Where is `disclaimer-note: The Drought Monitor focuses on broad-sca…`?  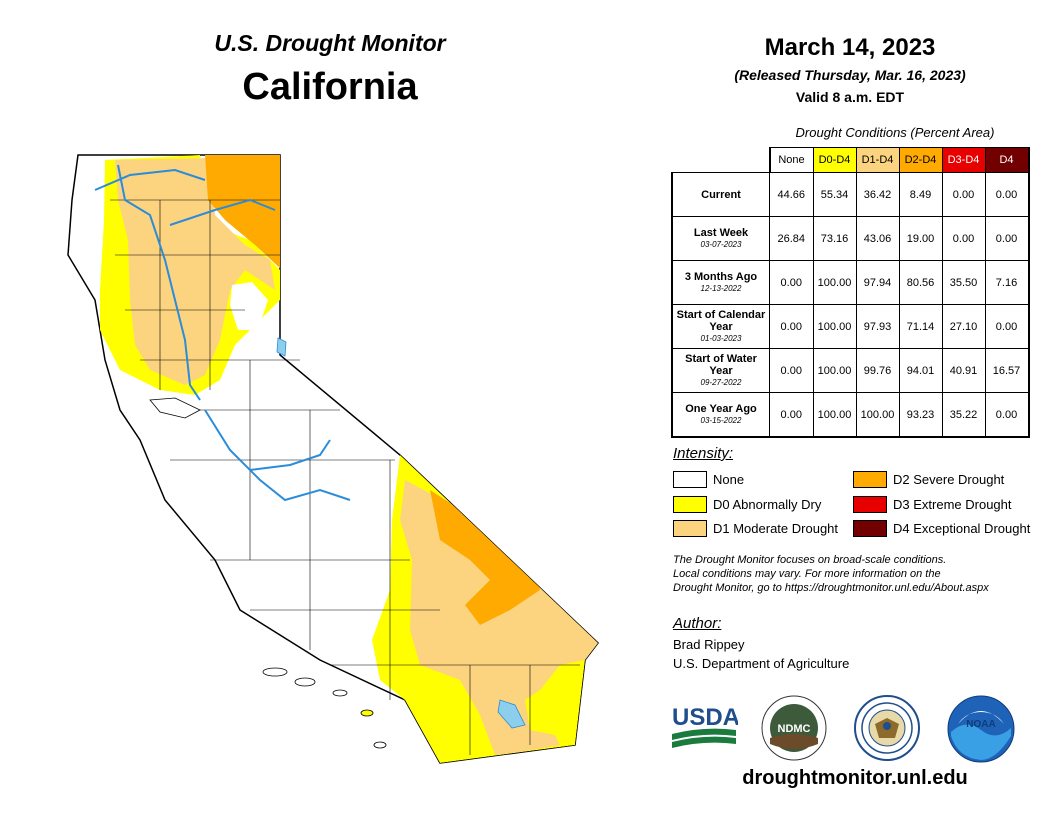 disclaimer-note: The Drought Monitor focuses on broad-sca… is located at coordinates (858, 574).